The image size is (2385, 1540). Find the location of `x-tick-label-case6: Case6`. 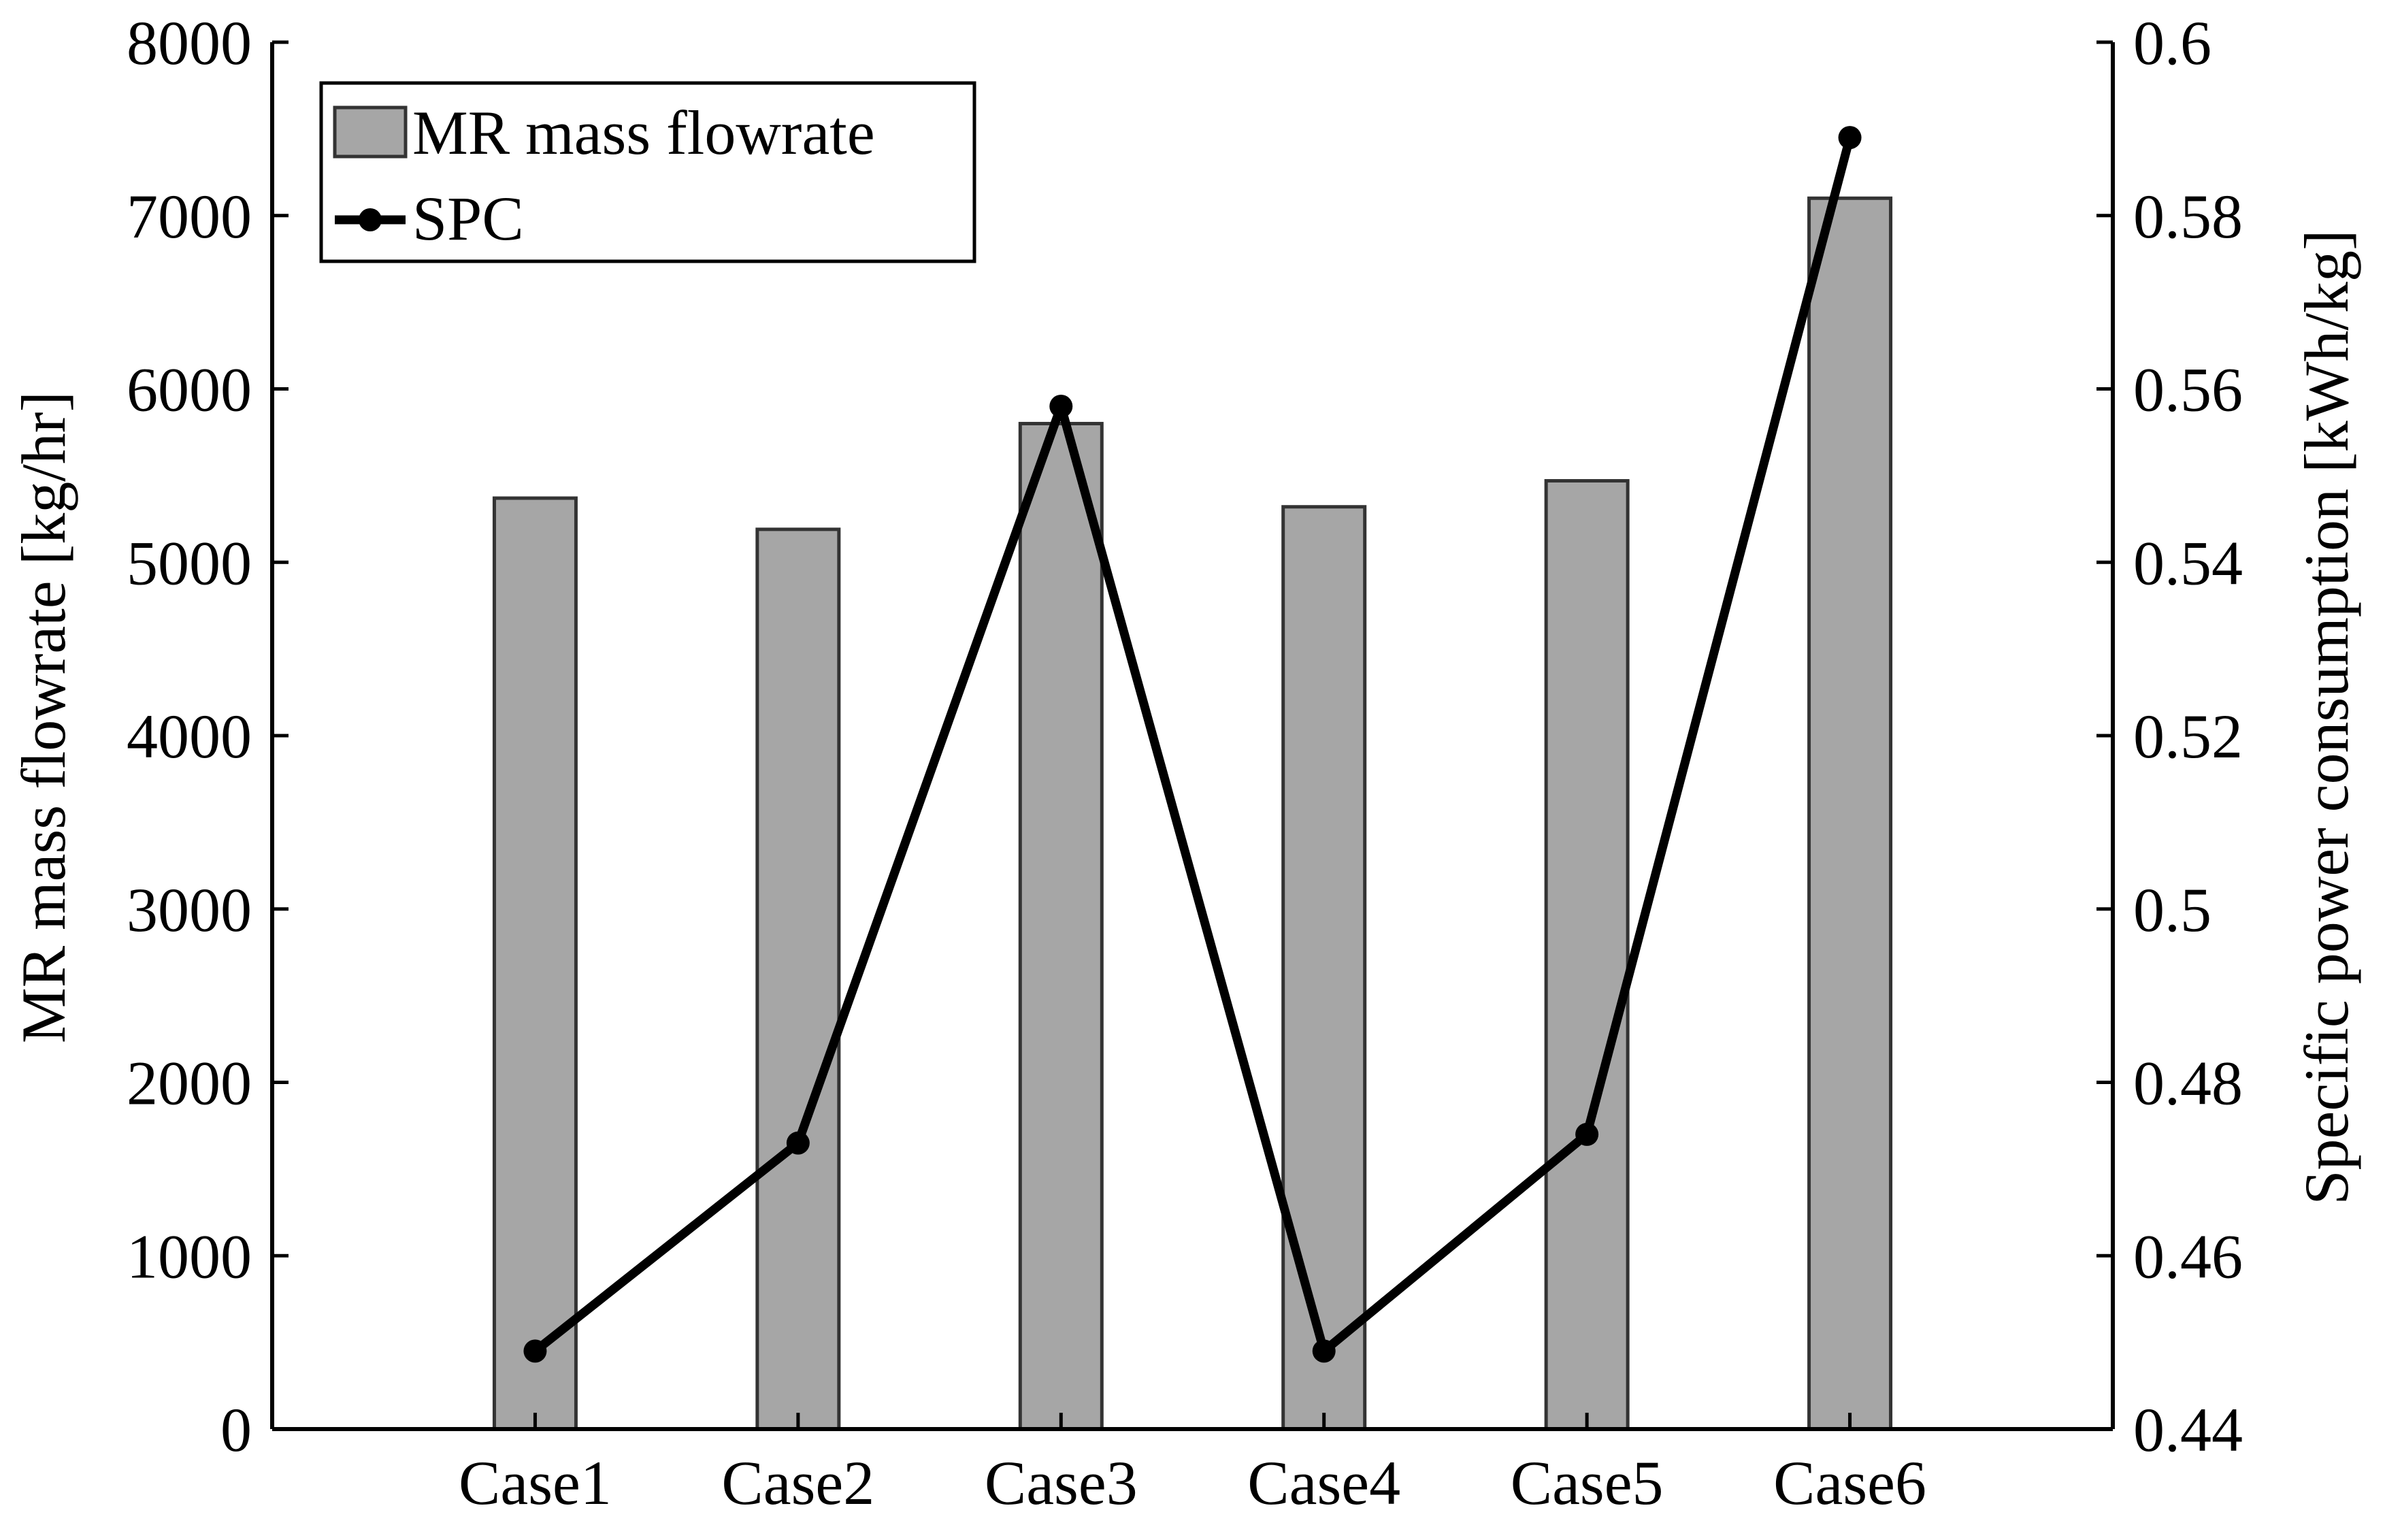

x-tick-label-case6: Case6 is located at coordinates (1849, 1483).